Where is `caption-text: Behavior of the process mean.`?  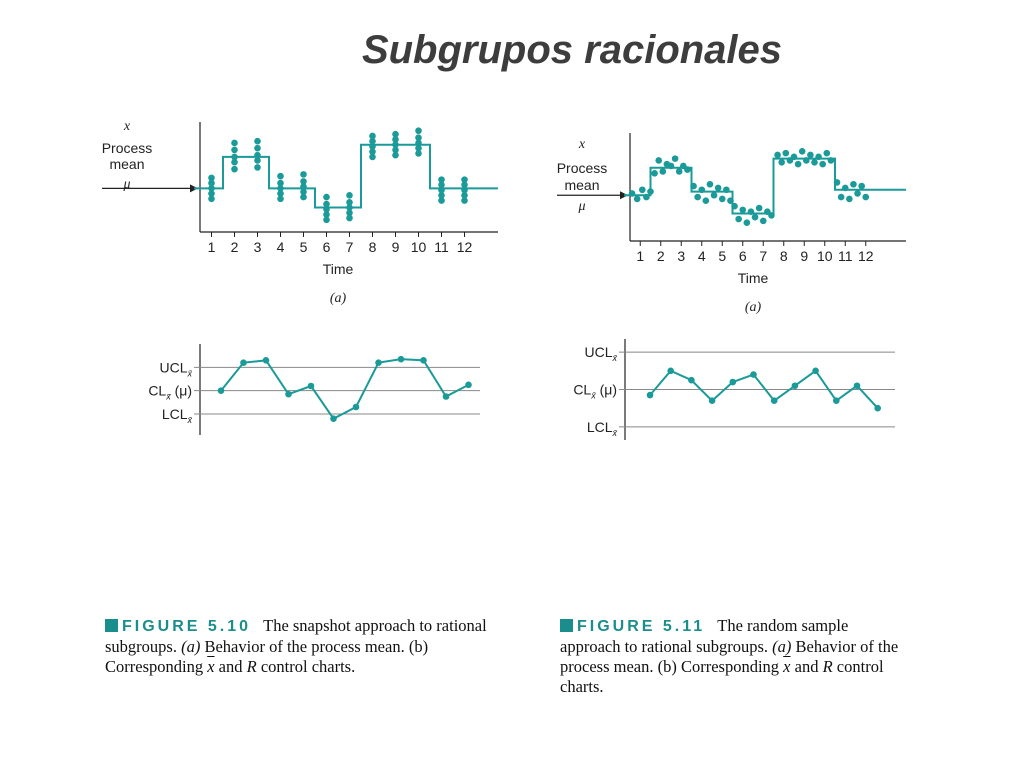 caption-text: Behavior of the process mean. is located at coordinates (729, 656).